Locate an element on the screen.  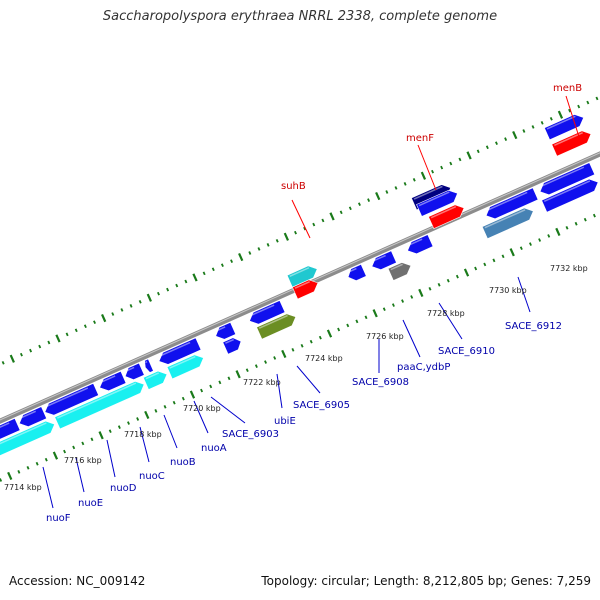
gene-label: nuoA is located at coordinates (214, 448).